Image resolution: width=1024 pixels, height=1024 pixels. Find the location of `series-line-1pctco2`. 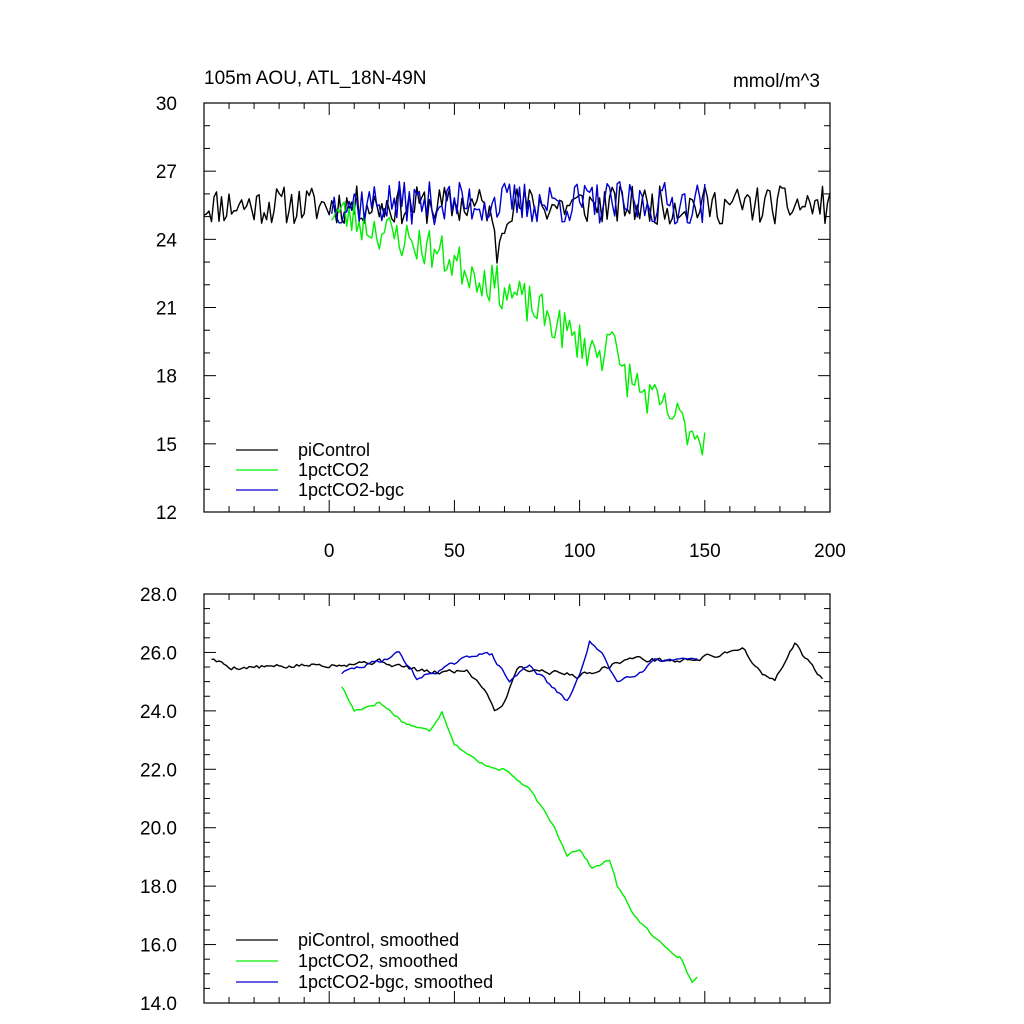

series-line-1pctco2 is located at coordinates (518, 328).